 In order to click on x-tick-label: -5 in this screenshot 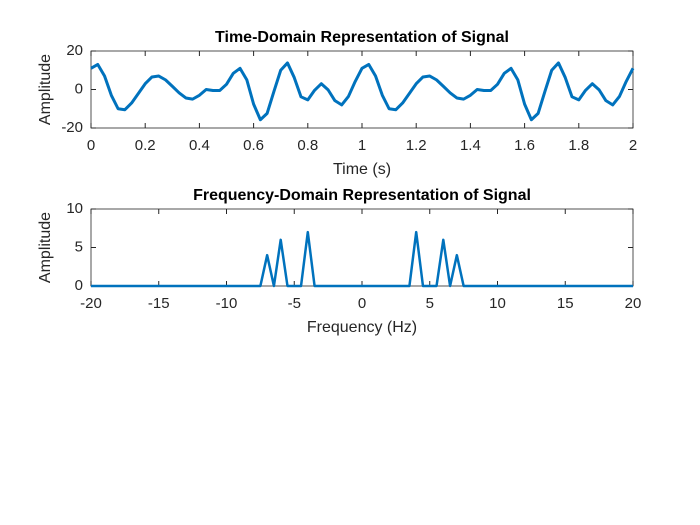, I will do `click(294, 303)`.